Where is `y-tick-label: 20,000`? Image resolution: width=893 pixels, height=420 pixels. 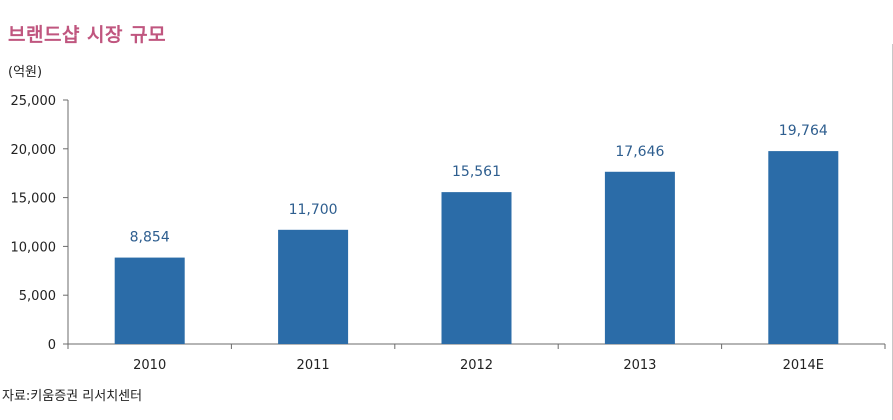 y-tick-label: 20,000 is located at coordinates (34, 150).